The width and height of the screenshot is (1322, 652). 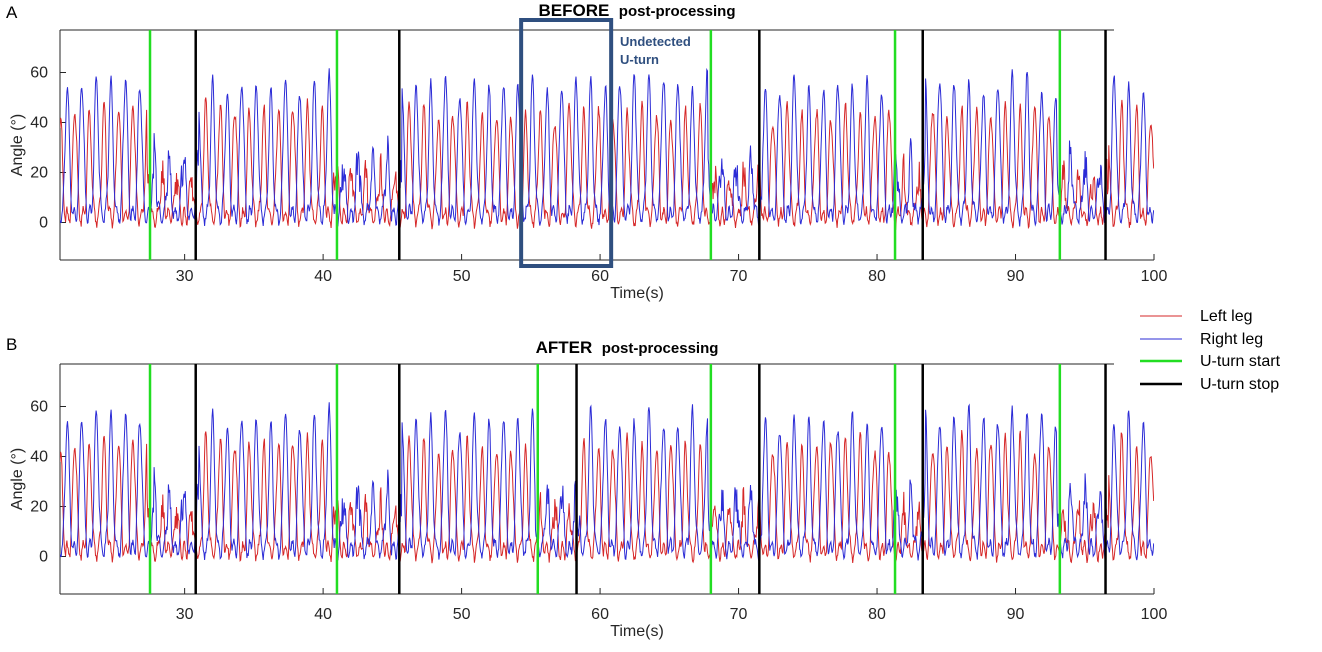 What do you see at coordinates (564, 347) in the screenshot?
I see `panel-b-title-bold: AFTER` at bounding box center [564, 347].